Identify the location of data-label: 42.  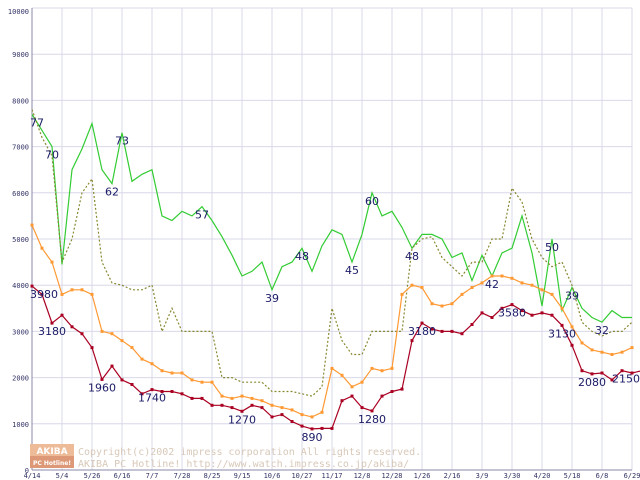
(492, 284).